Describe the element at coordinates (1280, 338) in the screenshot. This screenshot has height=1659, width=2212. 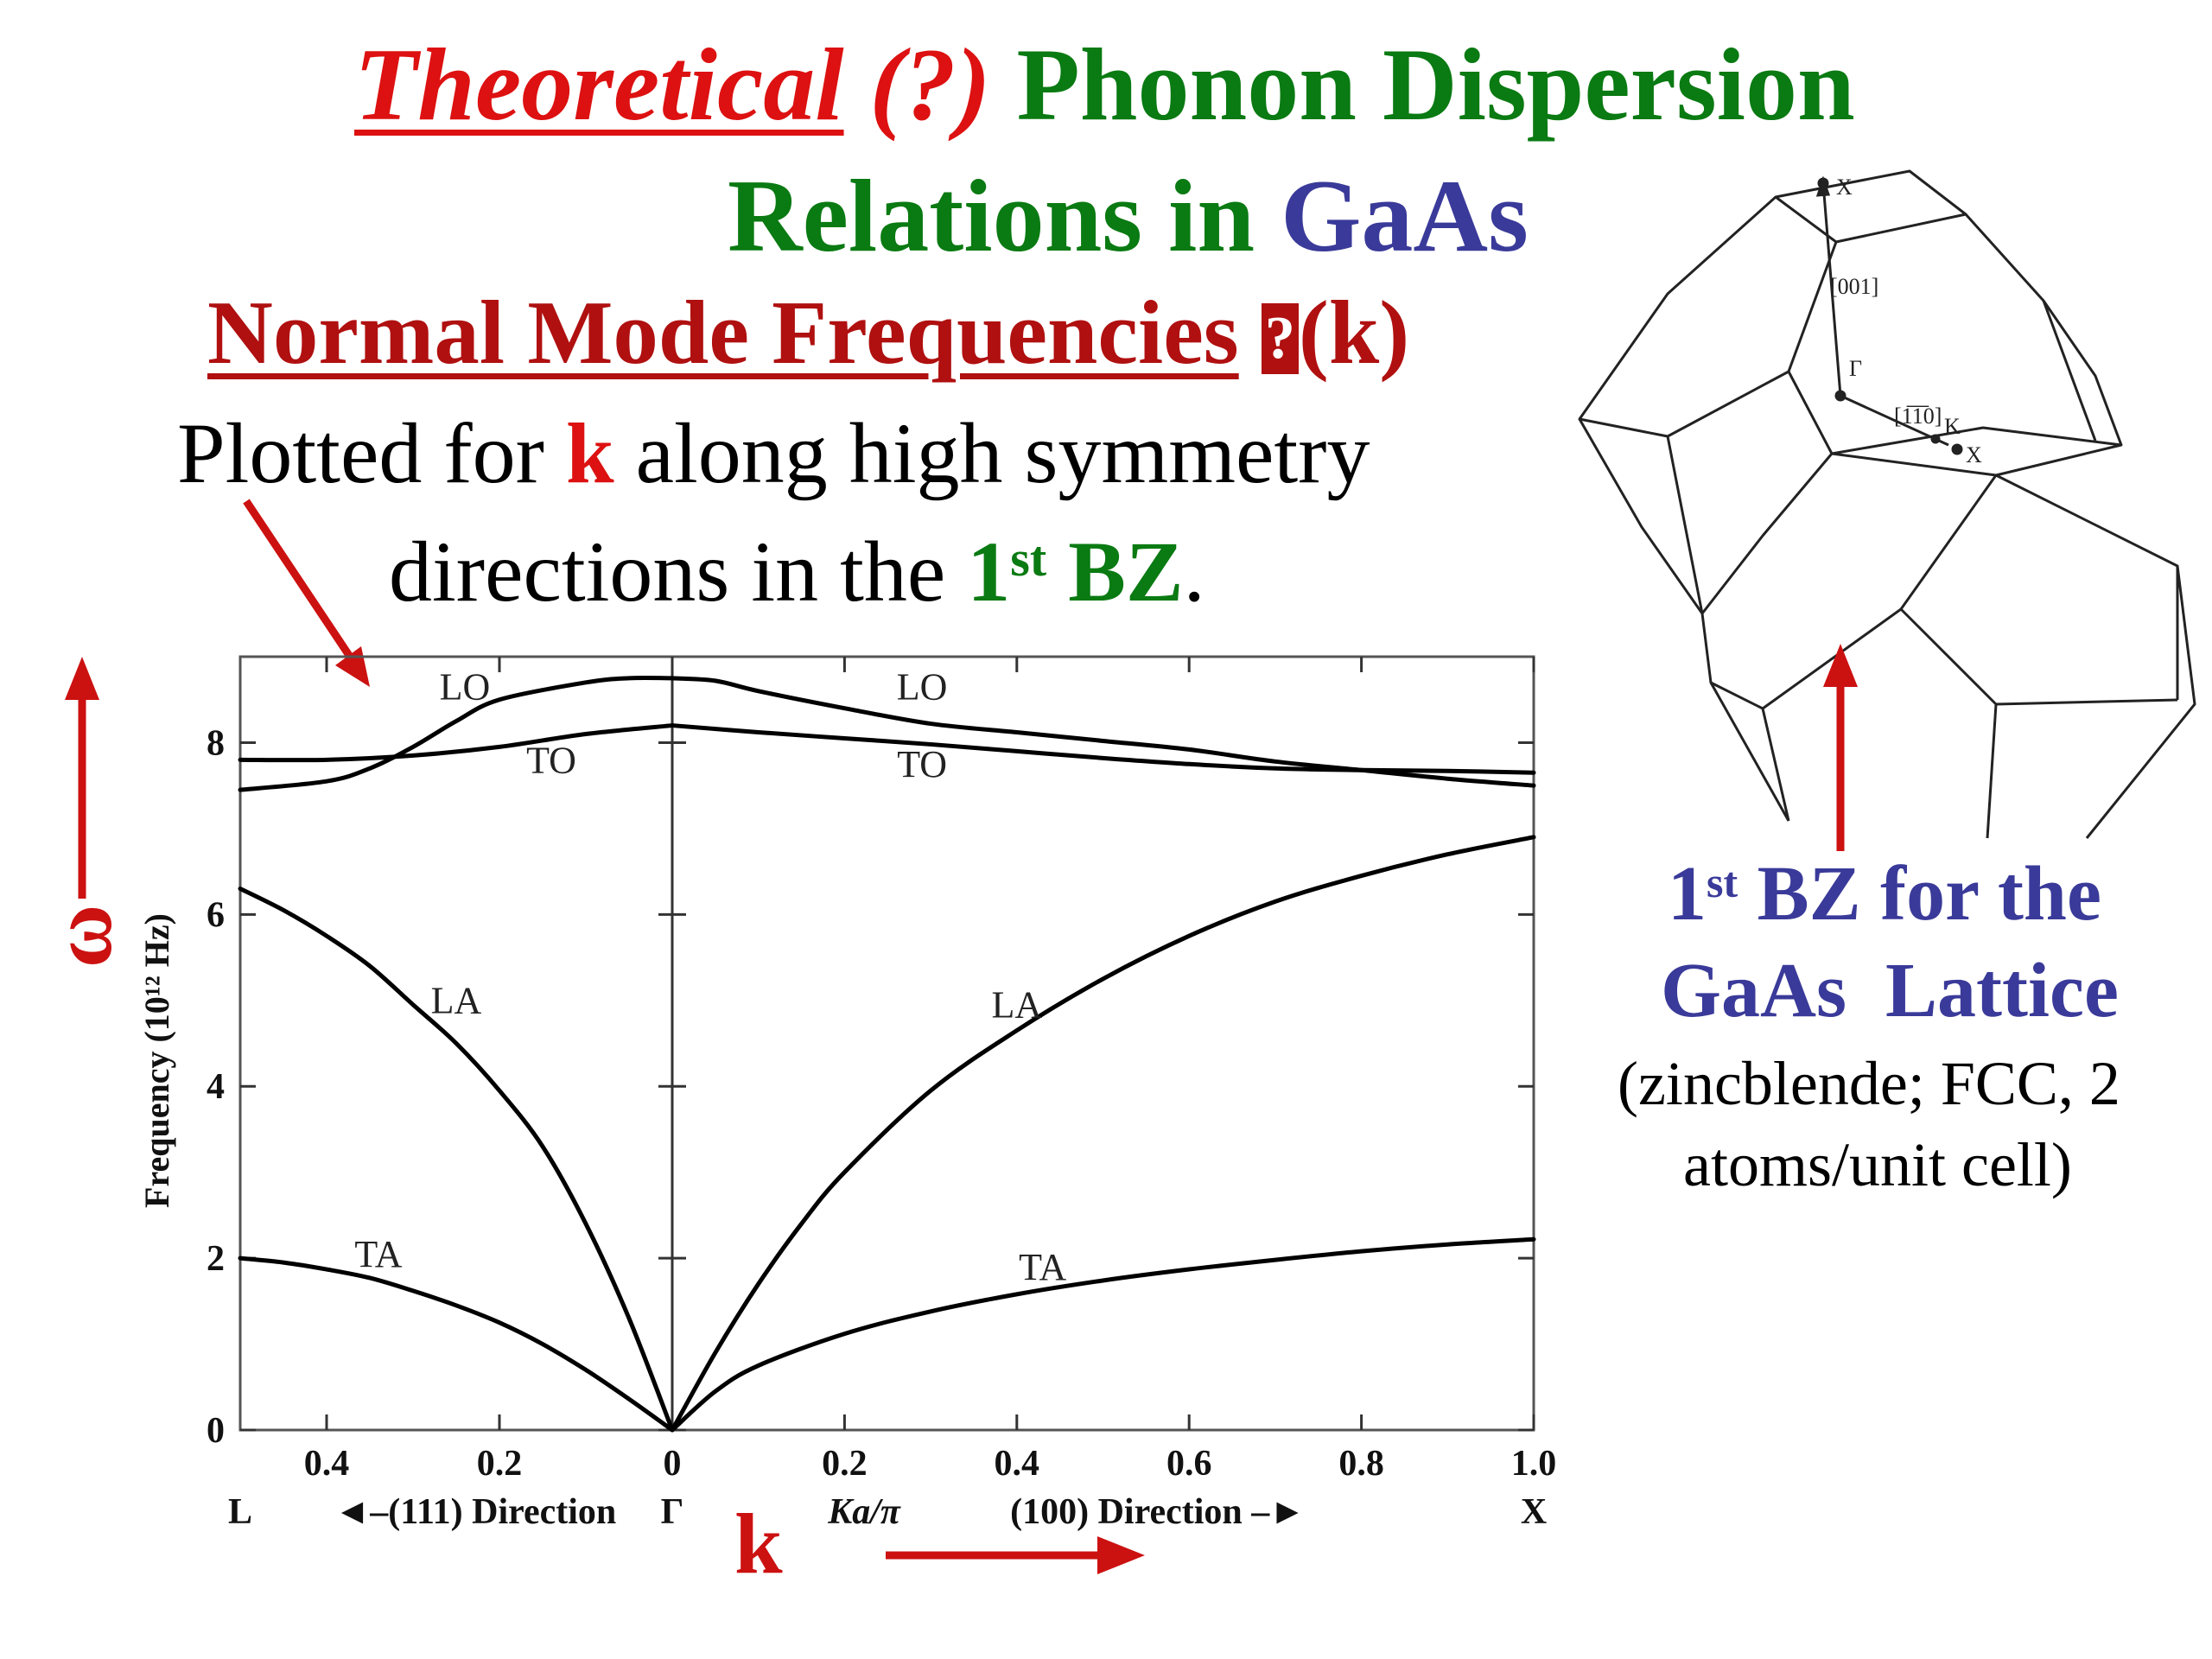
I see `subtitle-glyph: ?` at that location.